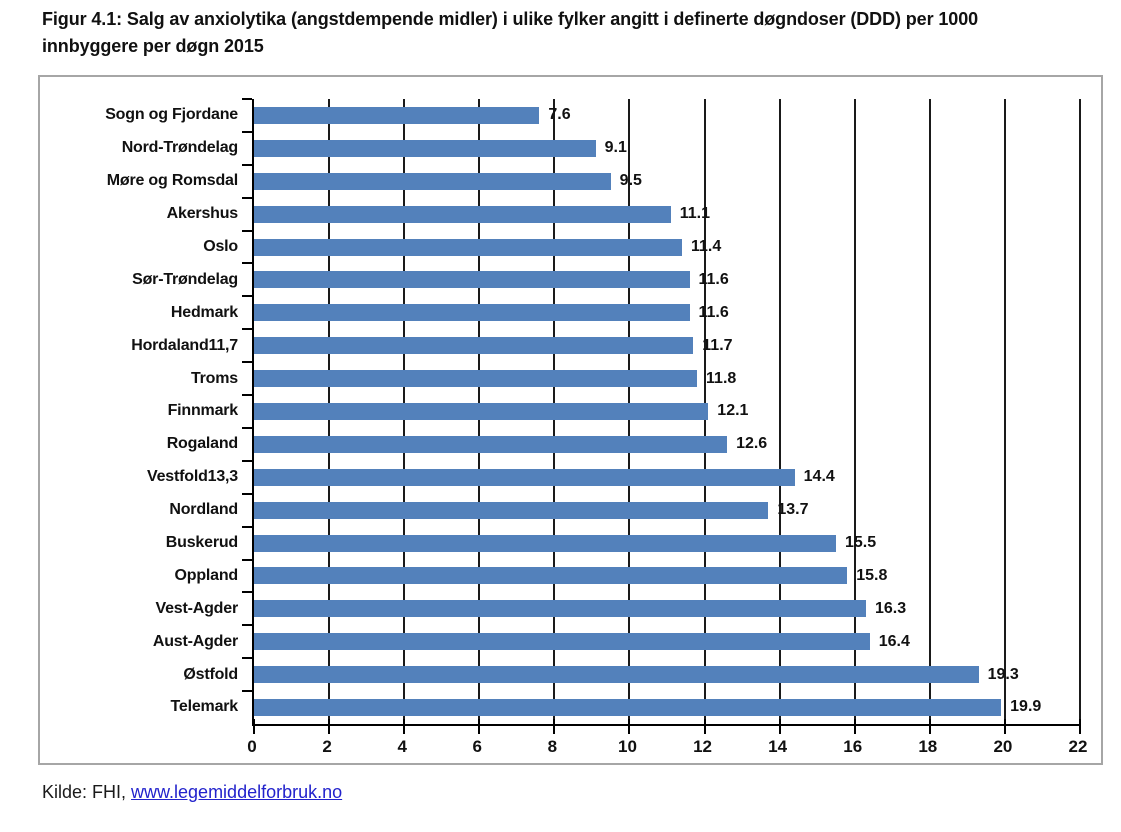 This screenshot has width=1121, height=832. I want to click on bar-row: 12.1, so click(667, 411).